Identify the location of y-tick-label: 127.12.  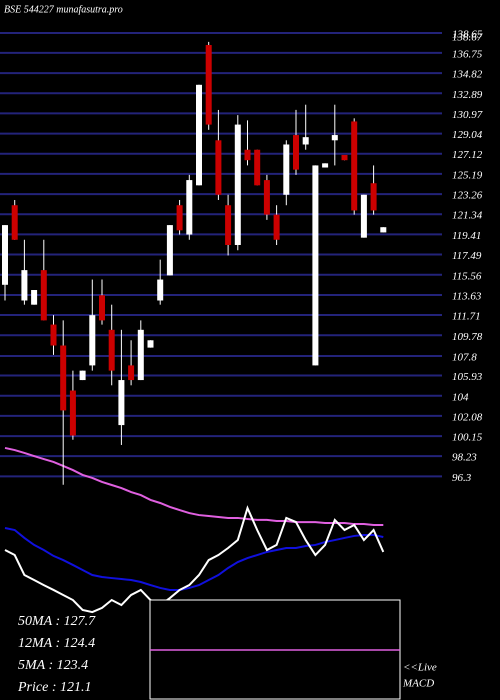
(467, 155).